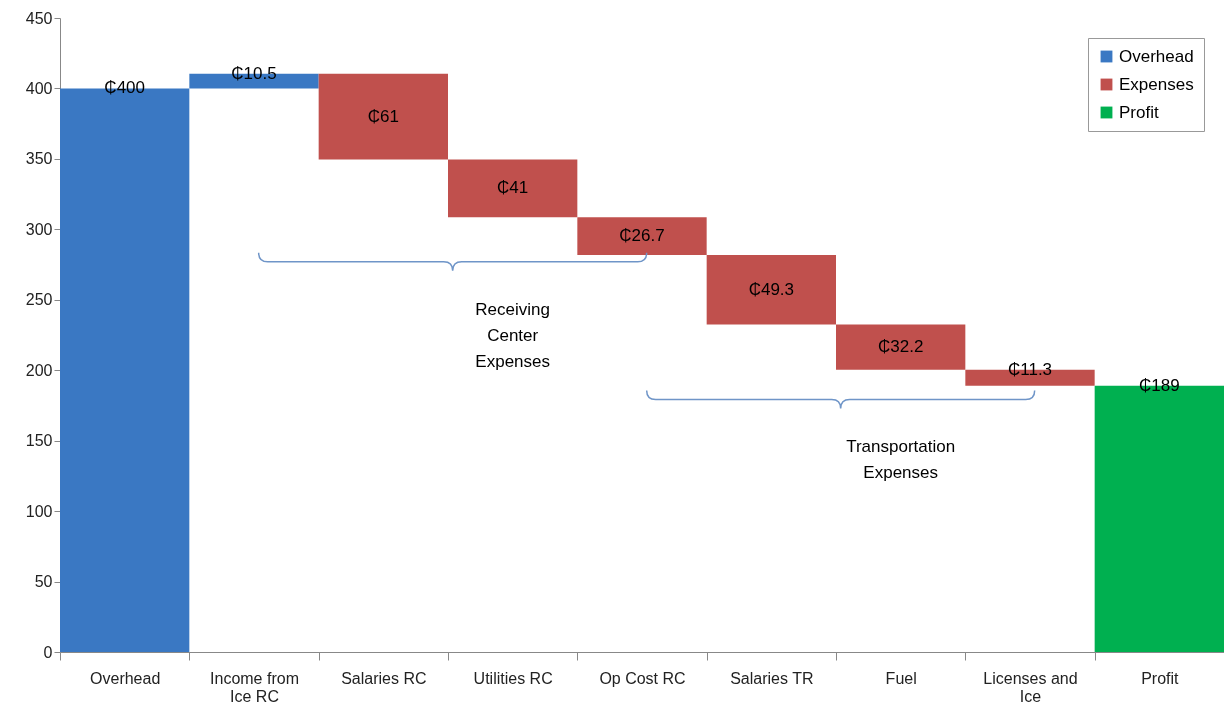 The image size is (1224, 711). I want to click on y-tick-label: 100, so click(39, 511).